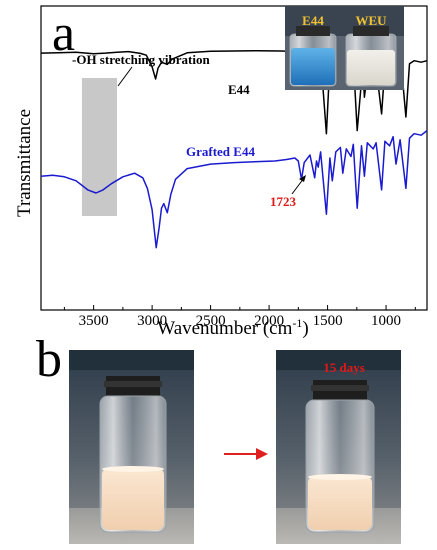  What do you see at coordinates (283, 201) in the screenshot?
I see `peak-annotation-1723: 1723` at bounding box center [283, 201].